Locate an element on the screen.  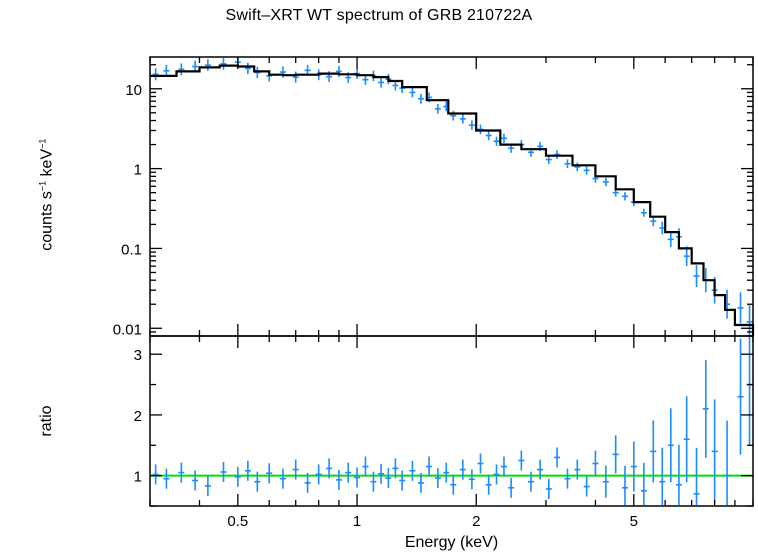
x-tick-label: 0.5 is located at coordinates (237, 521).